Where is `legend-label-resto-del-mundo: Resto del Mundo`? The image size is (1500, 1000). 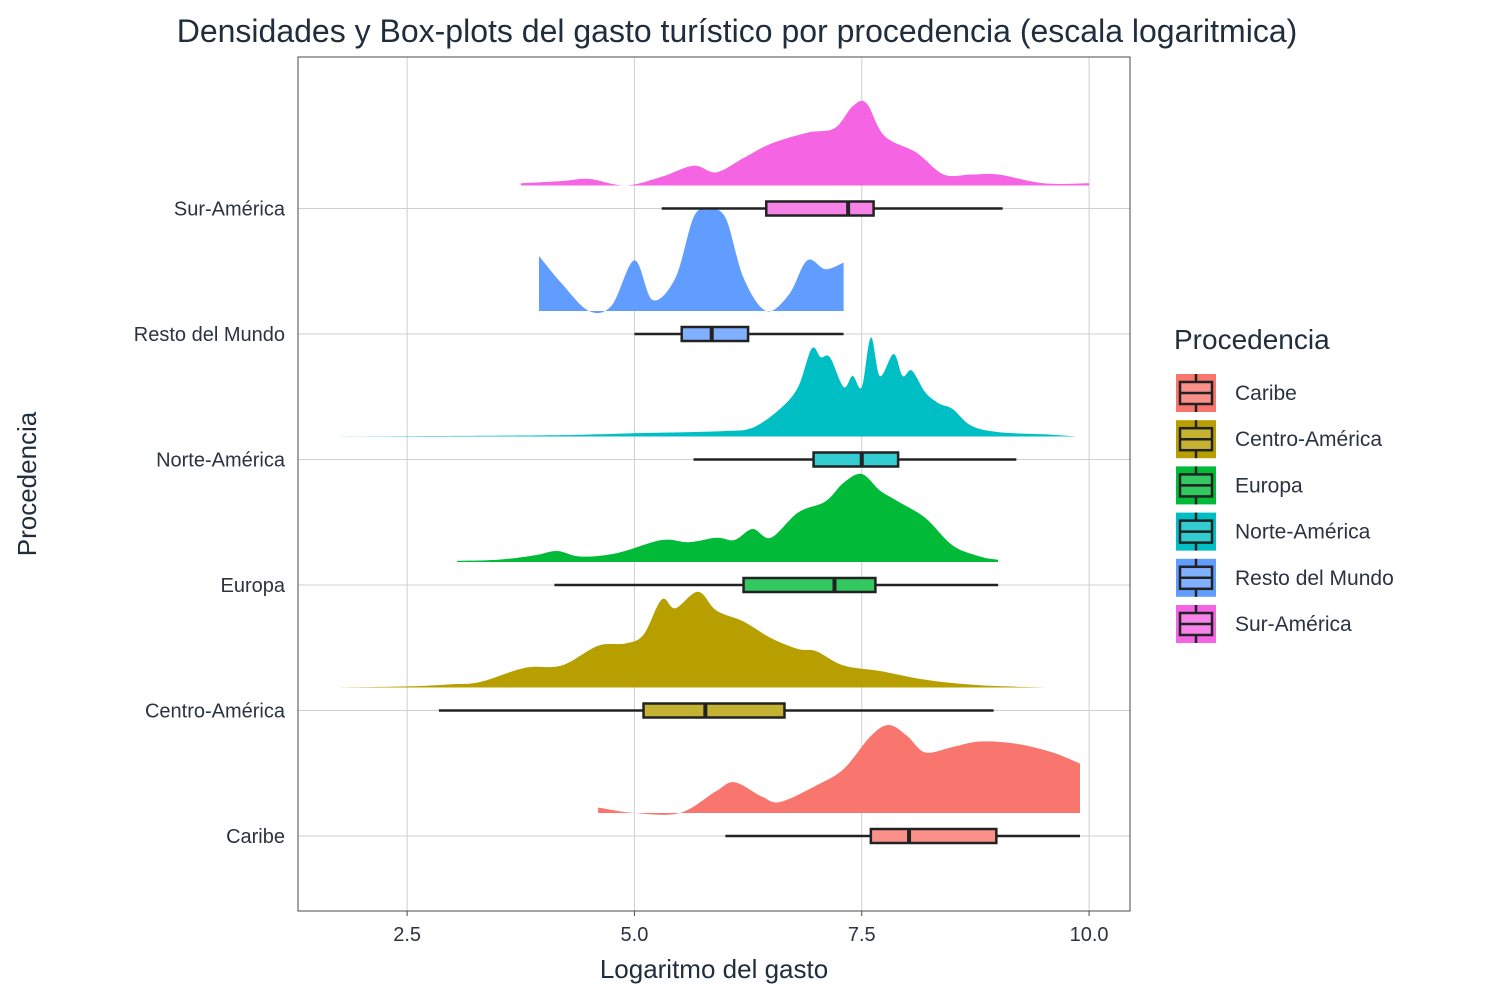
legend-label-resto-del-mundo: Resto del Mundo is located at coordinates (1314, 578).